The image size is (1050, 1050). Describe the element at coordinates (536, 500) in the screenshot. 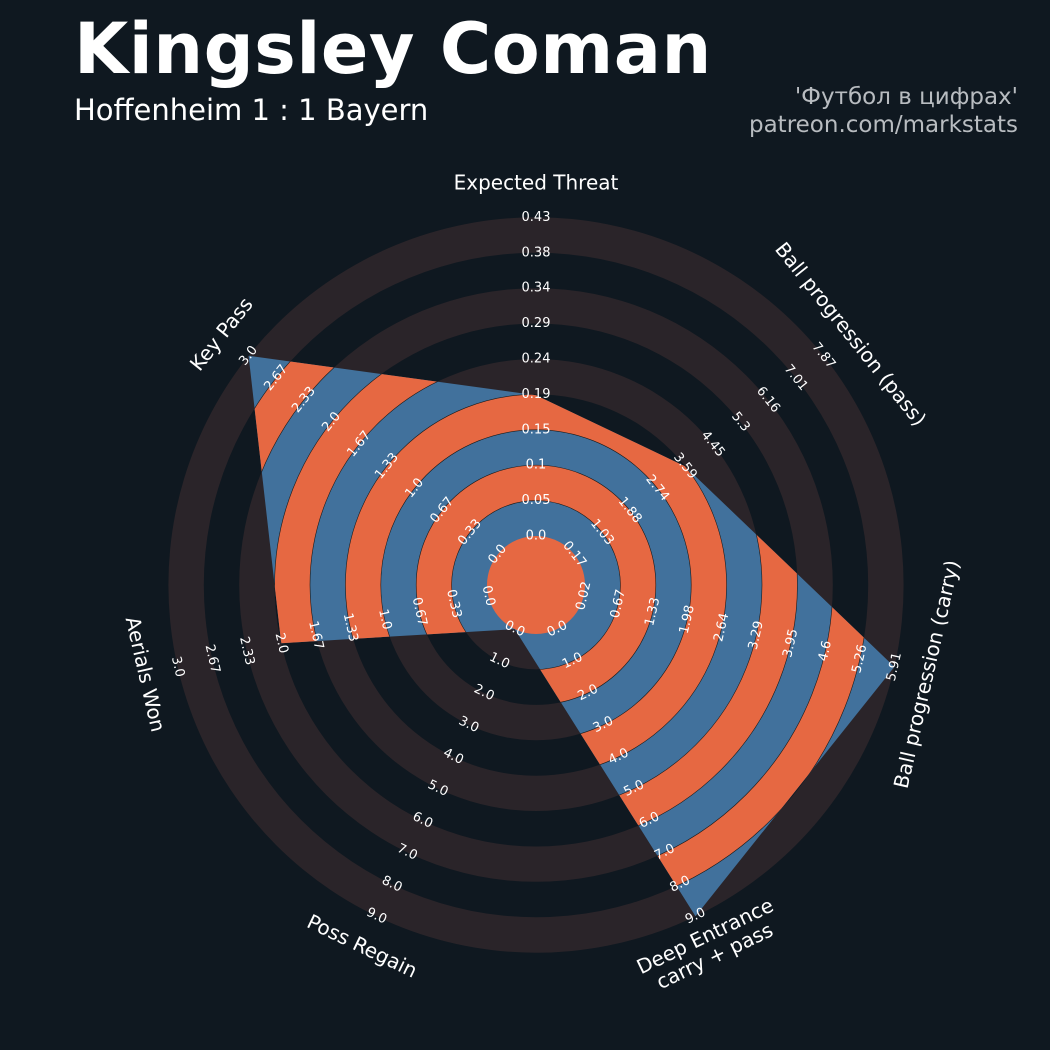

I see `axis-tick-label: 0.05` at that location.